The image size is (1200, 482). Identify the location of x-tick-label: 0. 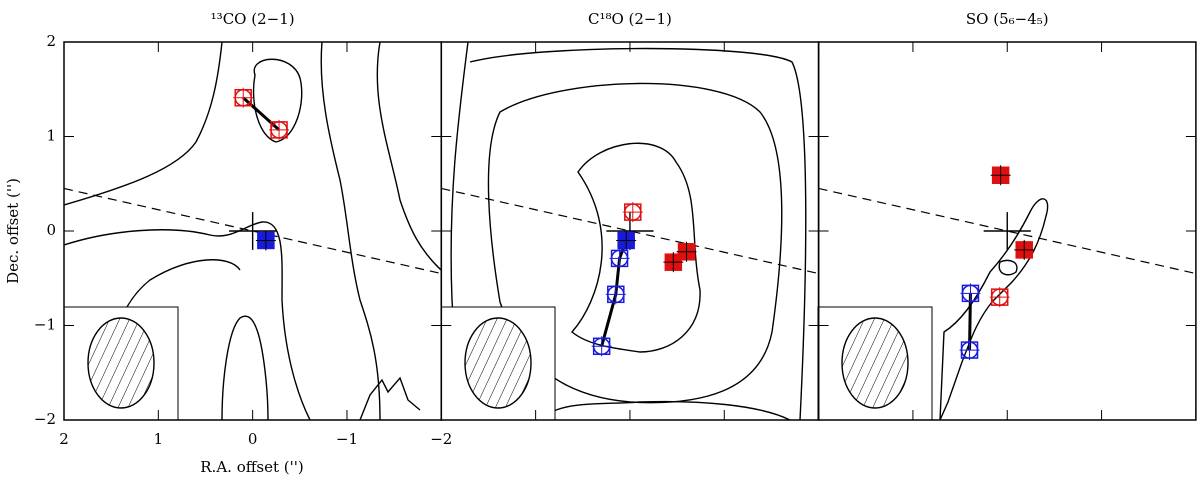
(253, 439).